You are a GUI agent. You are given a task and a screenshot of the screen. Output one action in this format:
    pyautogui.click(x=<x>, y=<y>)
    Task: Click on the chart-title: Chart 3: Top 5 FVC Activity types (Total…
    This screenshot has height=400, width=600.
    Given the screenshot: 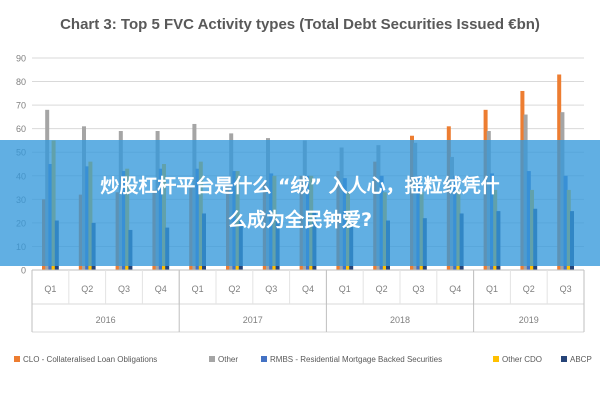 What is the action you would take?
    pyautogui.click(x=300, y=24)
    